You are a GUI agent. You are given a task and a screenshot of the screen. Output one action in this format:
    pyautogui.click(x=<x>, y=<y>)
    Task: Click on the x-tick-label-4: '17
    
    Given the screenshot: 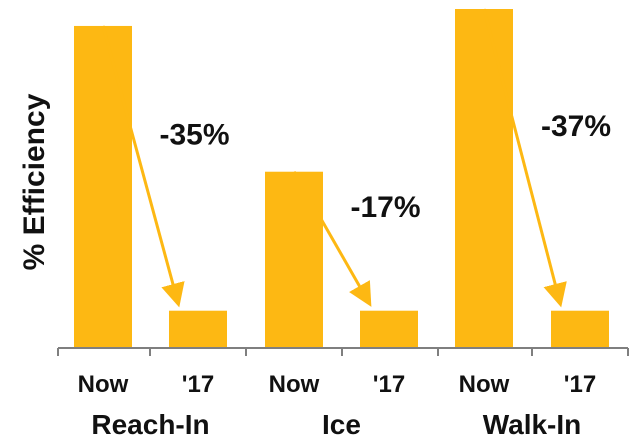 What is the action you would take?
    pyautogui.click(x=389, y=384)
    